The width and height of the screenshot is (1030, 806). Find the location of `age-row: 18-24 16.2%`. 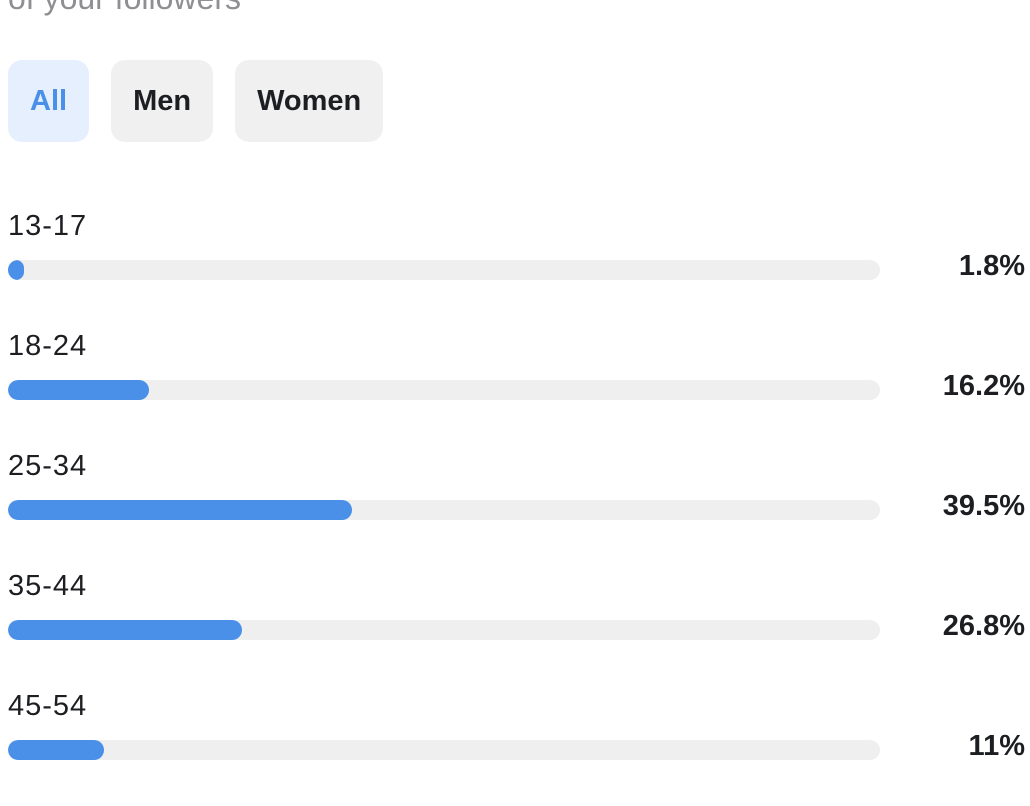

age-row: 18-24 16.2% is located at coordinates (515, 388).